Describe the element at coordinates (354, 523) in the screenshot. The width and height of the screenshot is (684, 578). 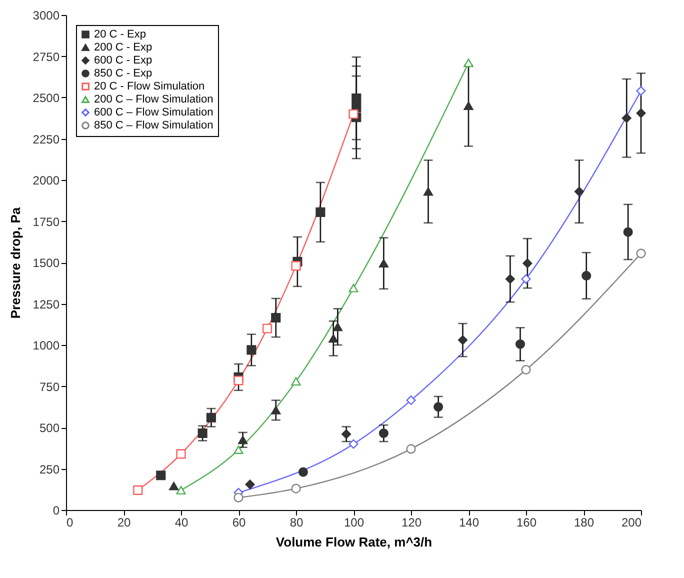
I see `x-tick-label: 100` at that location.